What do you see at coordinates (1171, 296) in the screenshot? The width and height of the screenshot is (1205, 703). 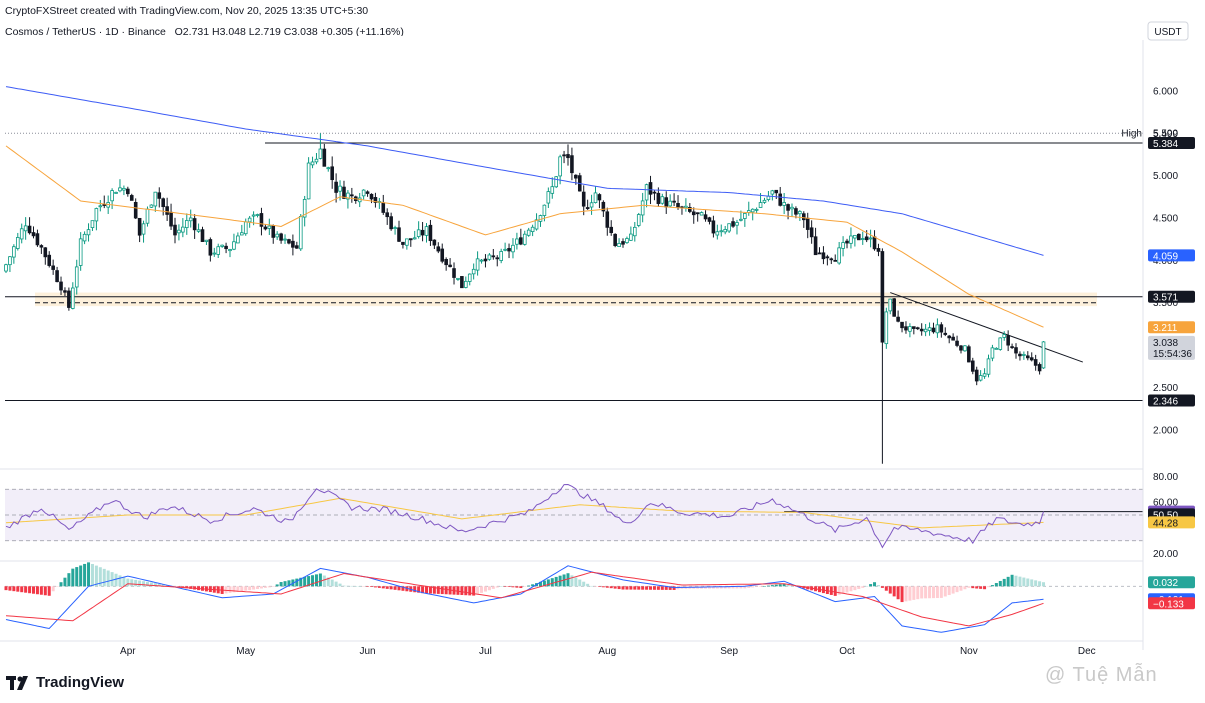 I see `level-value-label-bg` at bounding box center [1171, 296].